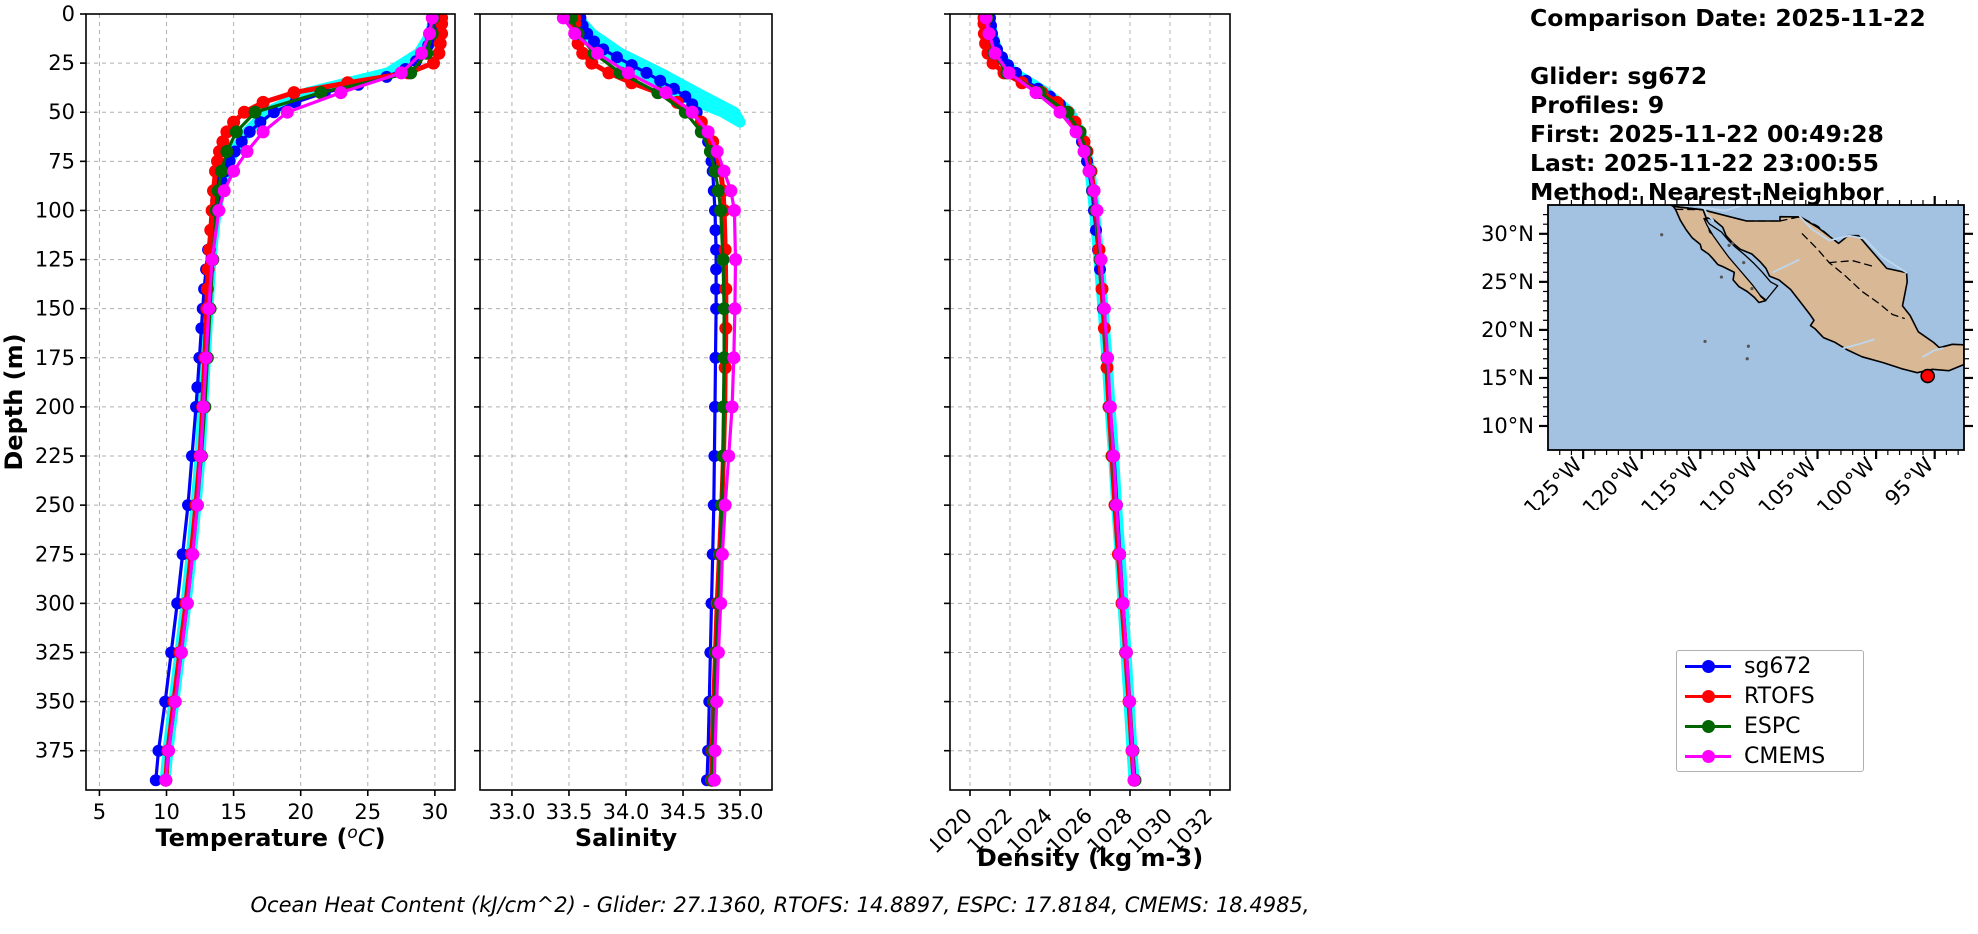 The image size is (1978, 934). What do you see at coordinates (55, 309) in the screenshot?
I see `svg-text: 150` at bounding box center [55, 309].